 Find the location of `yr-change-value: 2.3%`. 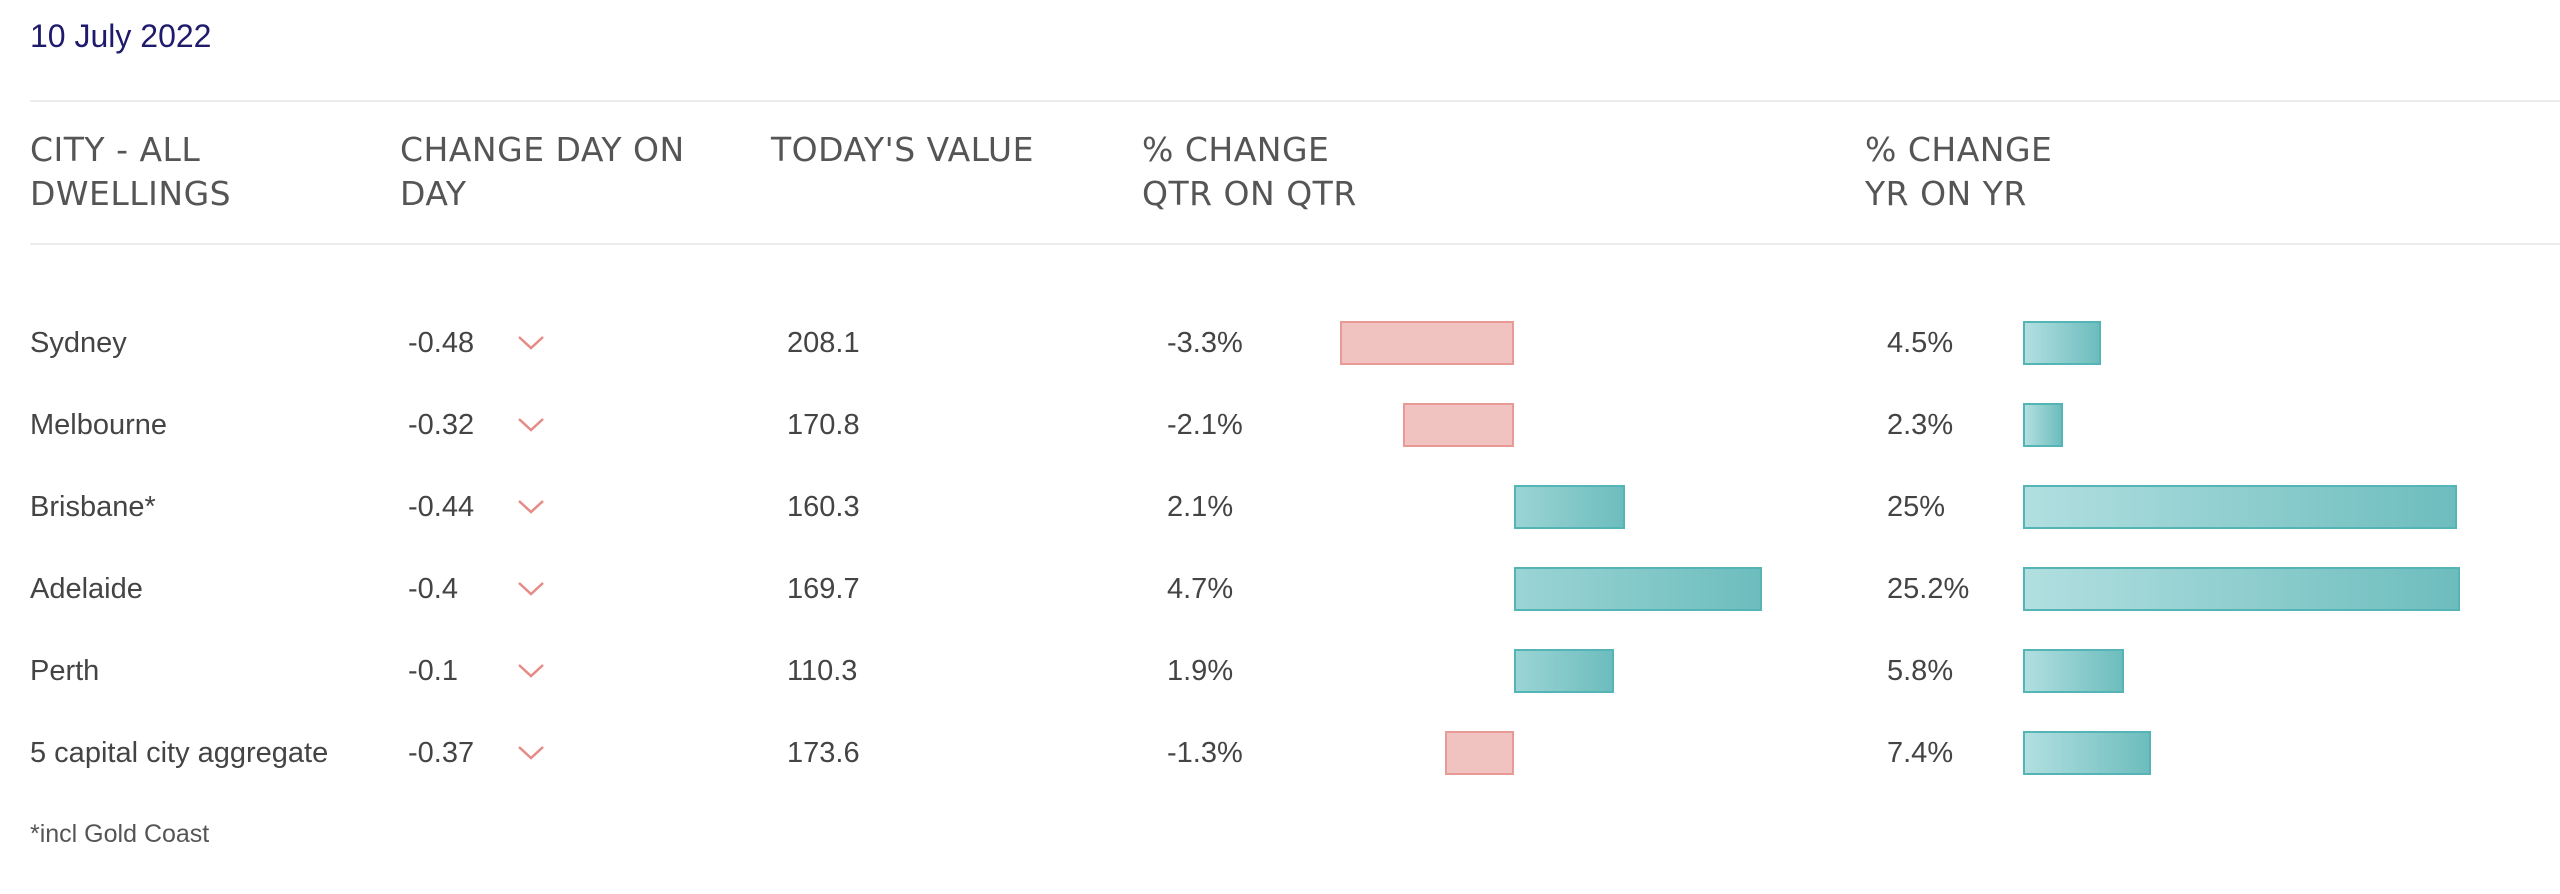

yr-change-value: 2.3% is located at coordinates (1920, 425).